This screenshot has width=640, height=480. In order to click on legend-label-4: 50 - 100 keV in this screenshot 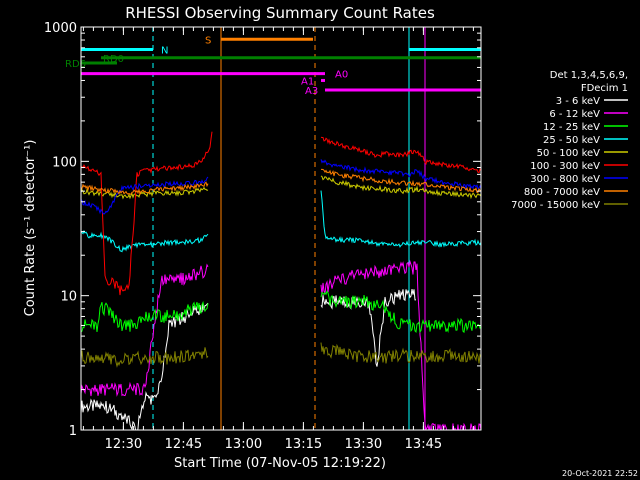, I will do `click(569, 153)`.